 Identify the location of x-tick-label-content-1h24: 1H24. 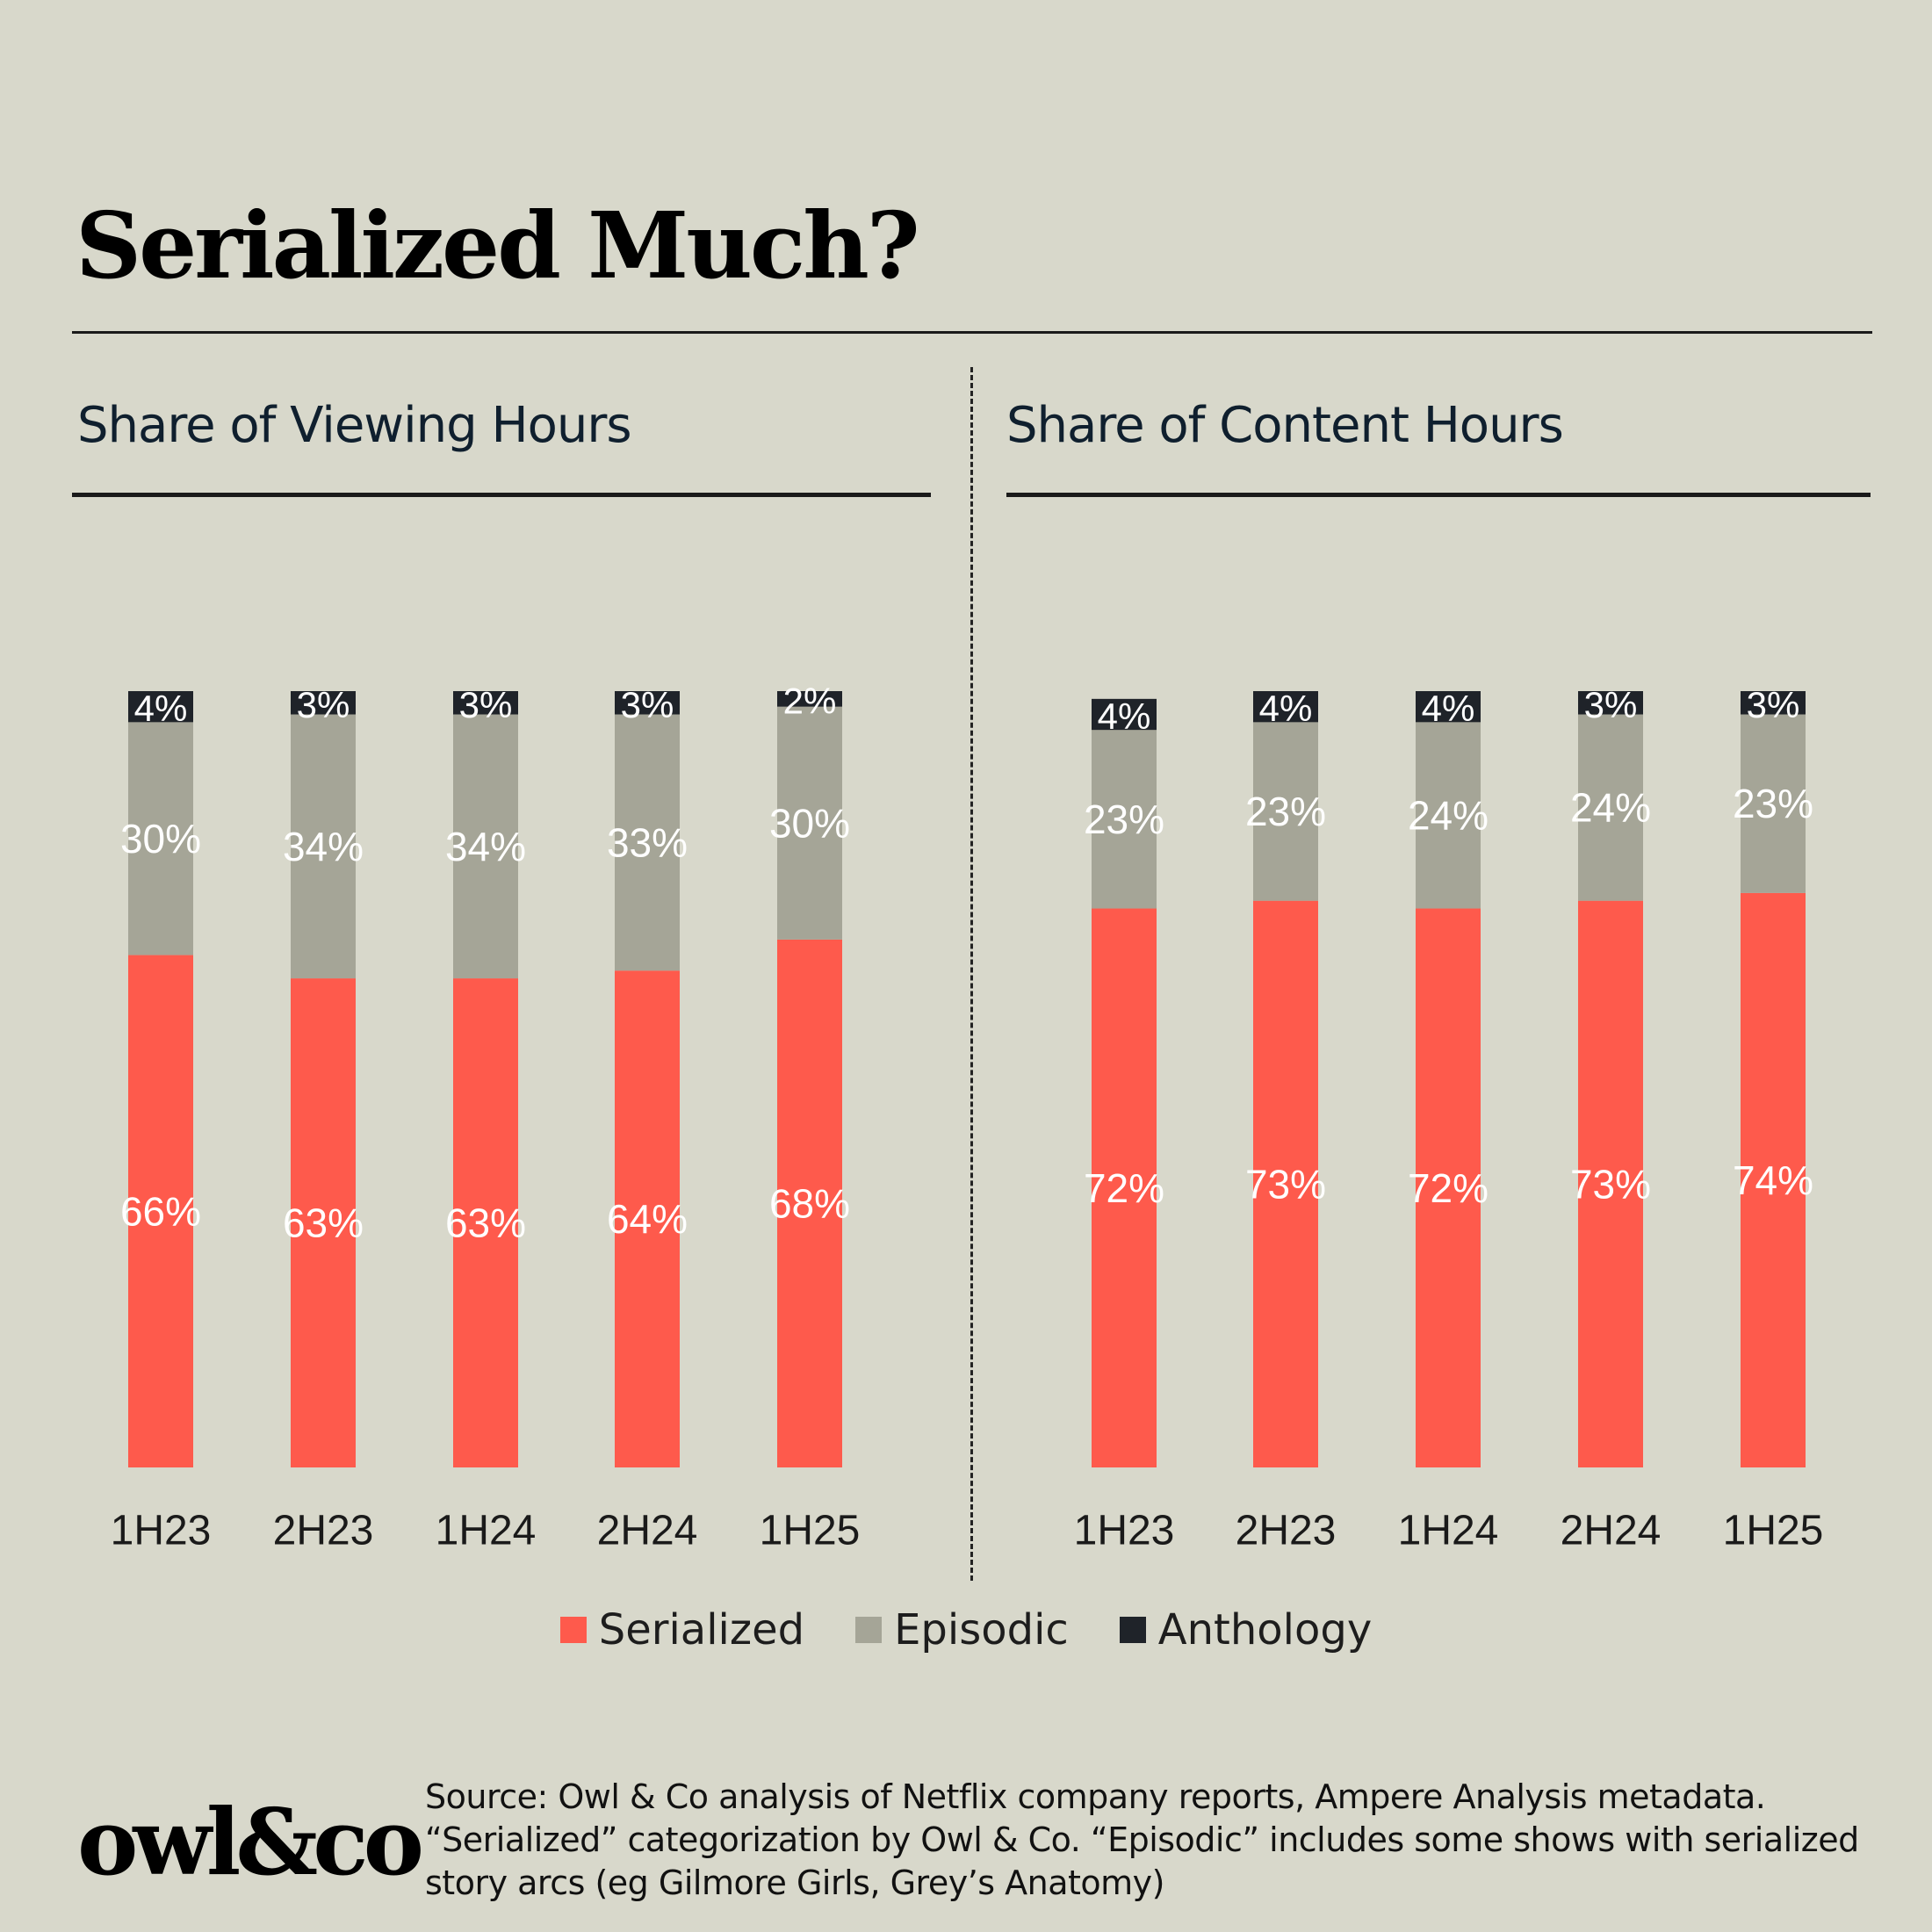
(1448, 1531).